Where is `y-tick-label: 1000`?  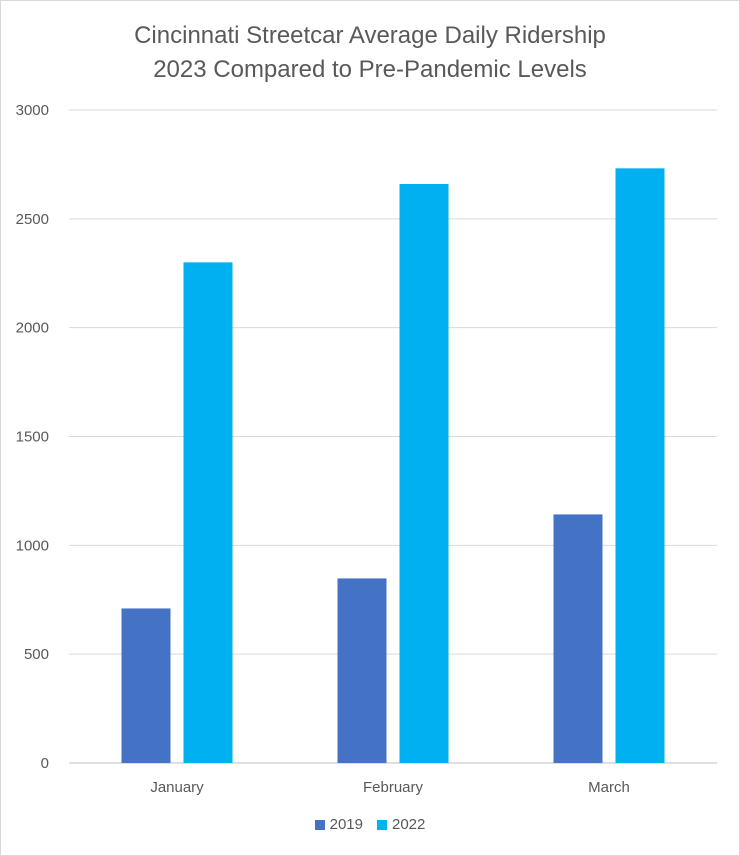 y-tick-label: 1000 is located at coordinates (32, 545).